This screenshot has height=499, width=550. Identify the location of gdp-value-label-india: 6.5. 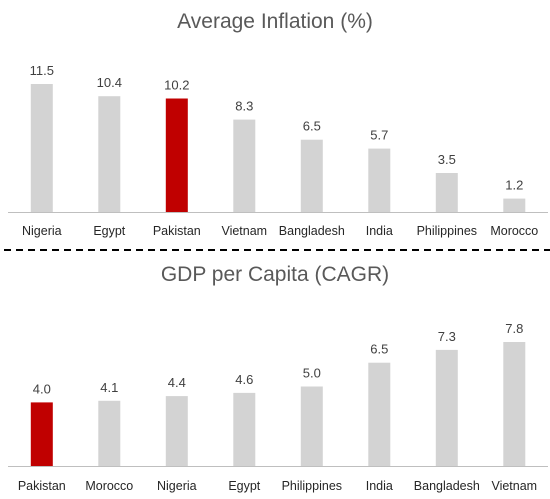
(379, 349).